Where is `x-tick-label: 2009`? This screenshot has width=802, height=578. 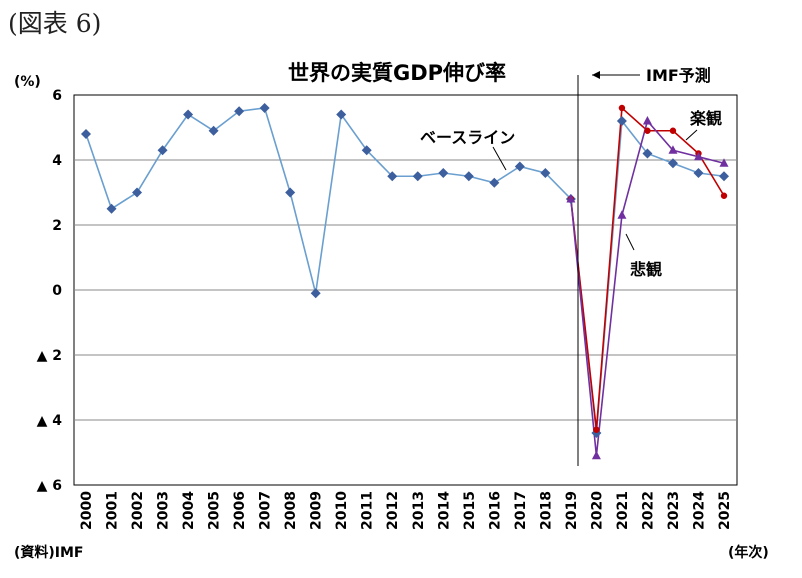
x-tick-label: 2009 is located at coordinates (317, 510).